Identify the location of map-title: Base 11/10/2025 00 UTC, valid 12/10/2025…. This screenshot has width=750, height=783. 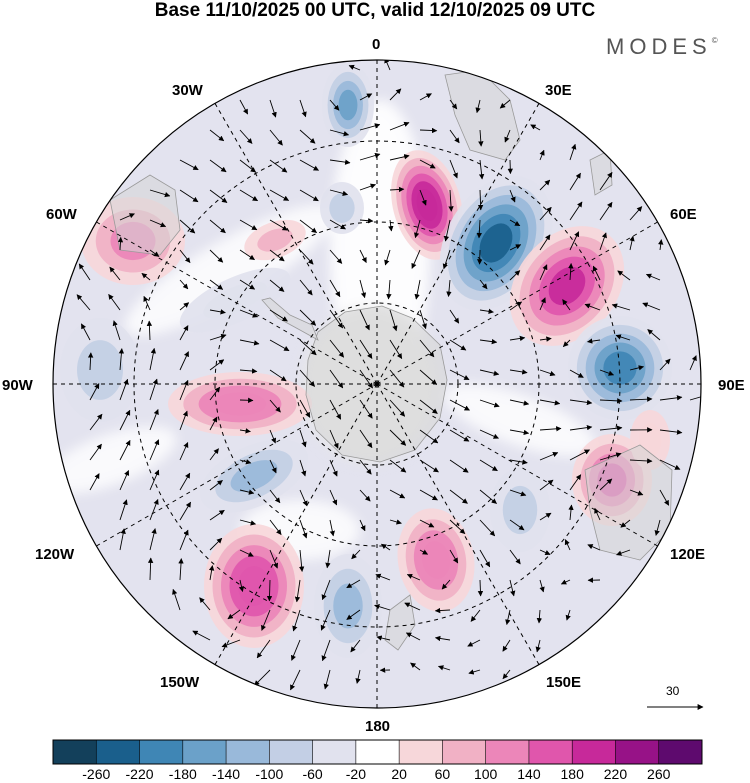
(375, 10).